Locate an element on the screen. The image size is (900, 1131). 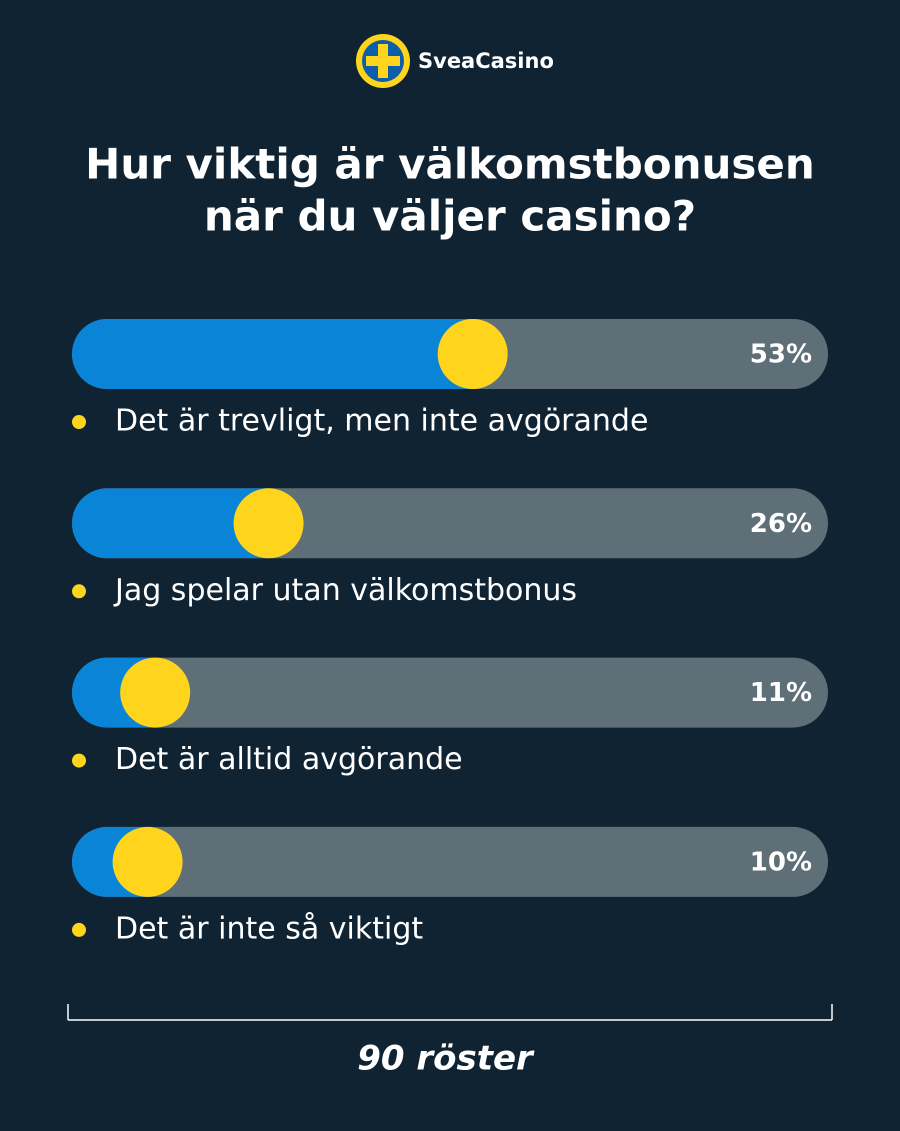
category-label: Det är alltid avgörande is located at coordinates (289, 759).